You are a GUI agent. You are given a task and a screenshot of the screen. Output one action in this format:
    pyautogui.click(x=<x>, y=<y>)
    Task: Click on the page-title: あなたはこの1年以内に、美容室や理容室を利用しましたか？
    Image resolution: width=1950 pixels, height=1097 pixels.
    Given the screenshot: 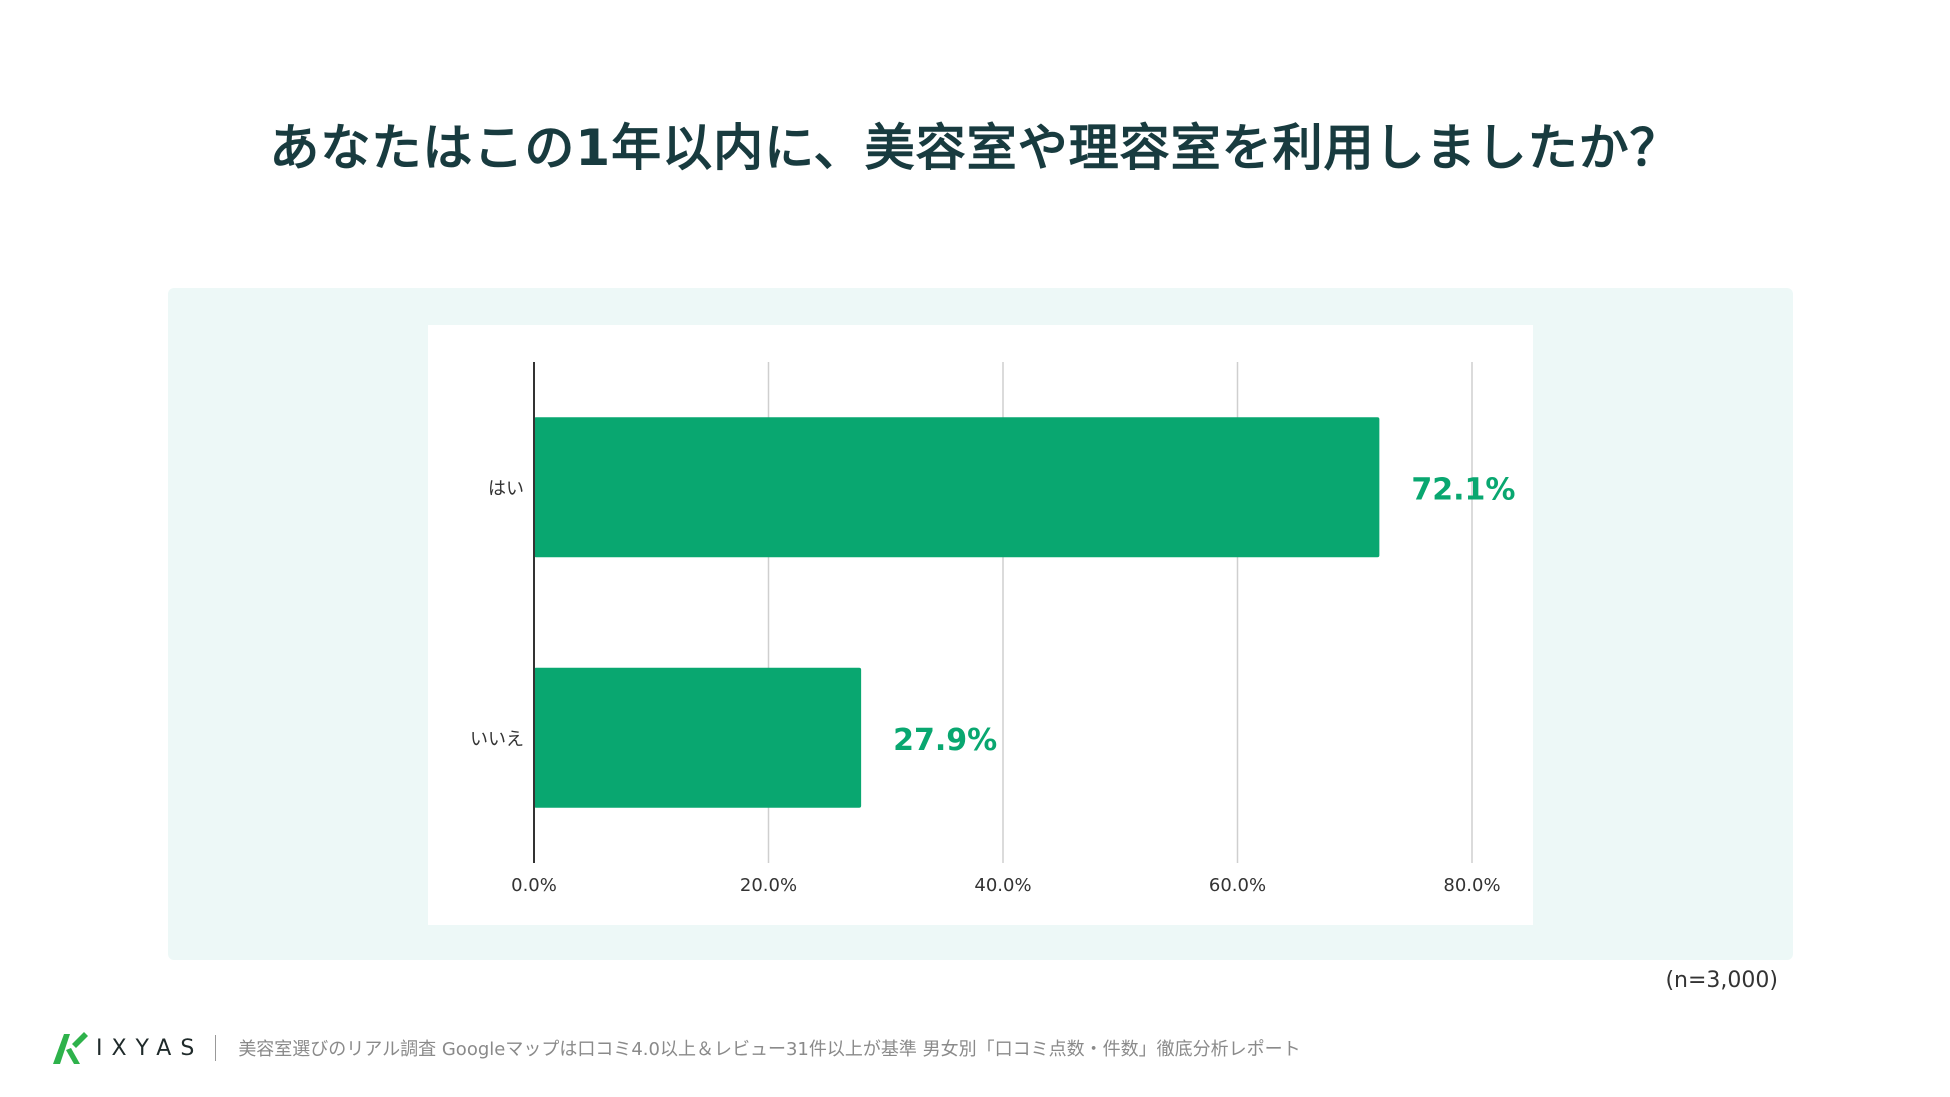 What is the action you would take?
    pyautogui.click(x=975, y=148)
    